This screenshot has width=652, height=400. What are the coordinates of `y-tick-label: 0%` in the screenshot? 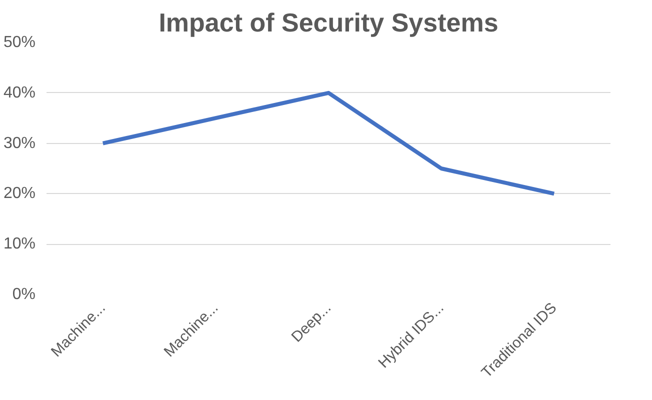 It's located at (24, 294).